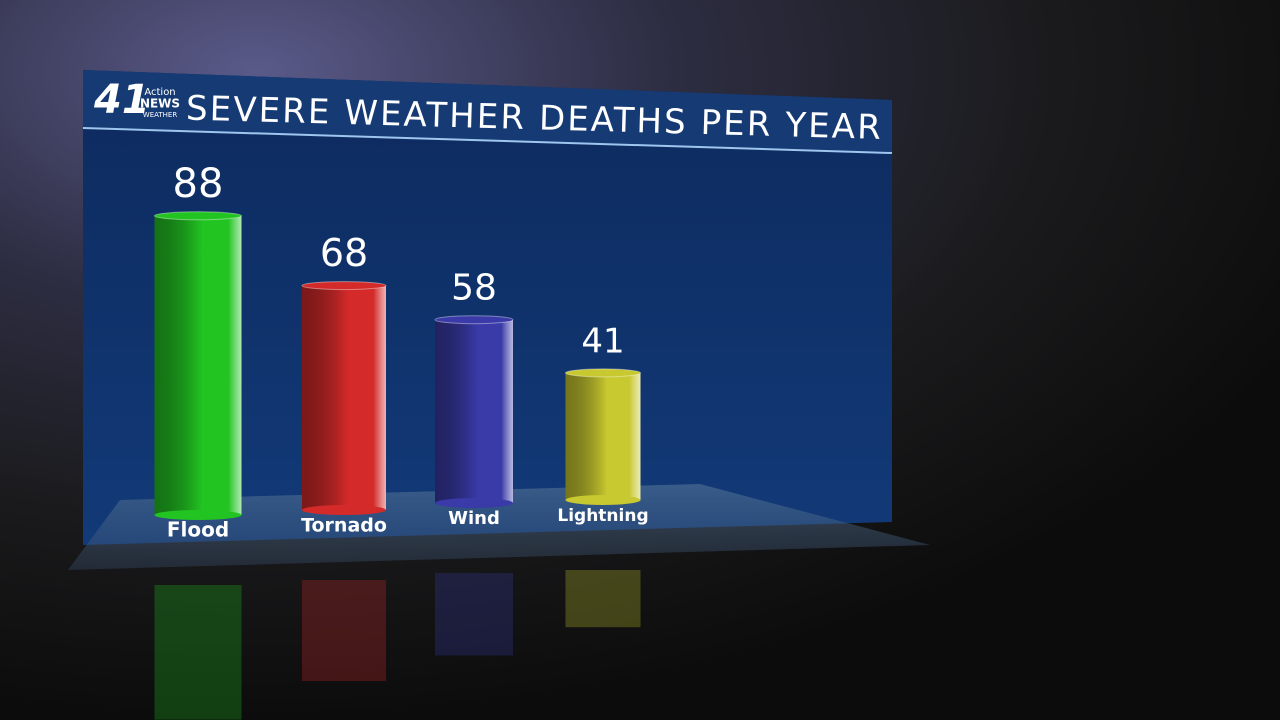 The width and height of the screenshot is (1280, 720). What do you see at coordinates (344, 253) in the screenshot?
I see `value-label: 68` at bounding box center [344, 253].